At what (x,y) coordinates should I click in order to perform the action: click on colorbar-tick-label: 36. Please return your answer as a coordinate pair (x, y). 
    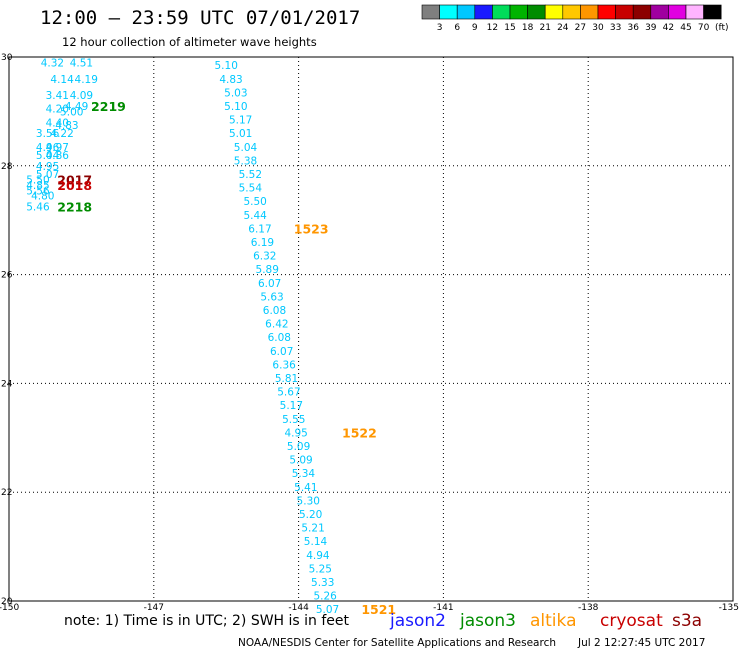
    Looking at the image, I should click on (633, 28).